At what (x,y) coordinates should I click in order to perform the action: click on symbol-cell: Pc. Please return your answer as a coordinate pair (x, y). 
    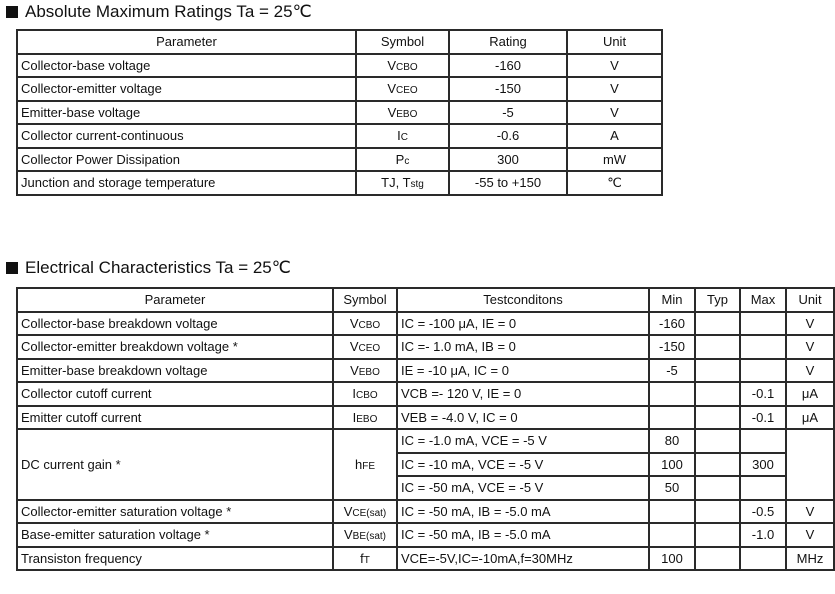
    Looking at the image, I should click on (402, 159).